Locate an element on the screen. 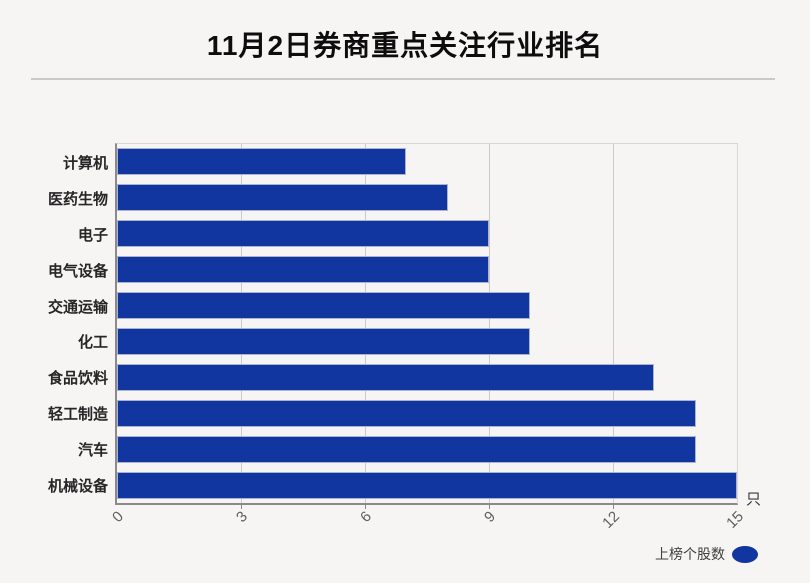 The width and height of the screenshot is (810, 583). category-label-交通运输: 交通运输 is located at coordinates (77, 307).